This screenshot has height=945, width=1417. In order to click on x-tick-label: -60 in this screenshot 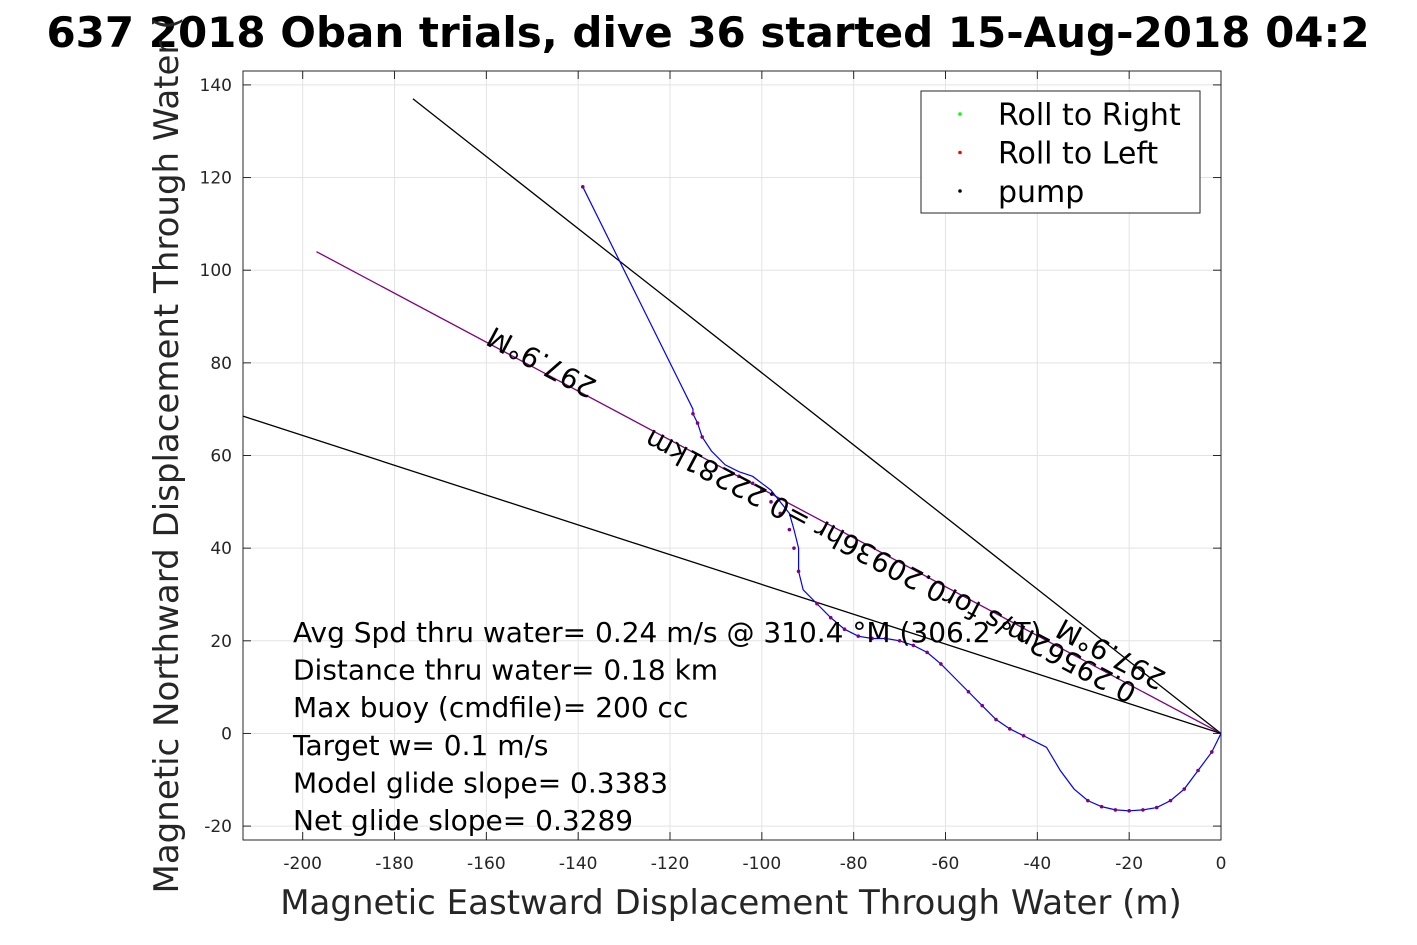, I will do `click(946, 864)`.